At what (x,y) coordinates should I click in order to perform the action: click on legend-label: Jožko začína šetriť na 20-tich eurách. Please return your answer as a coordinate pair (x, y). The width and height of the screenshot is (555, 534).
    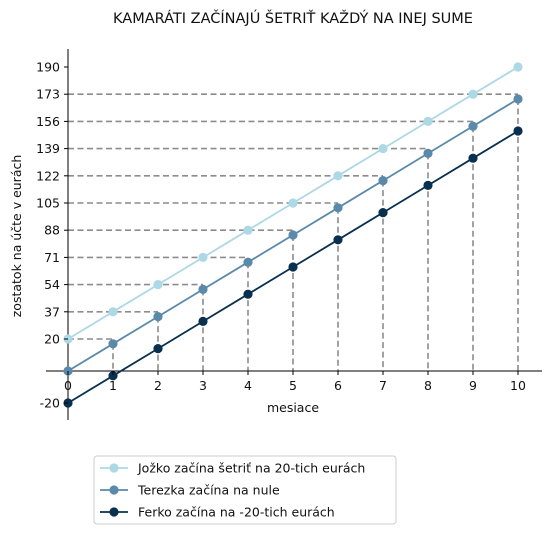
    Looking at the image, I should click on (251, 468).